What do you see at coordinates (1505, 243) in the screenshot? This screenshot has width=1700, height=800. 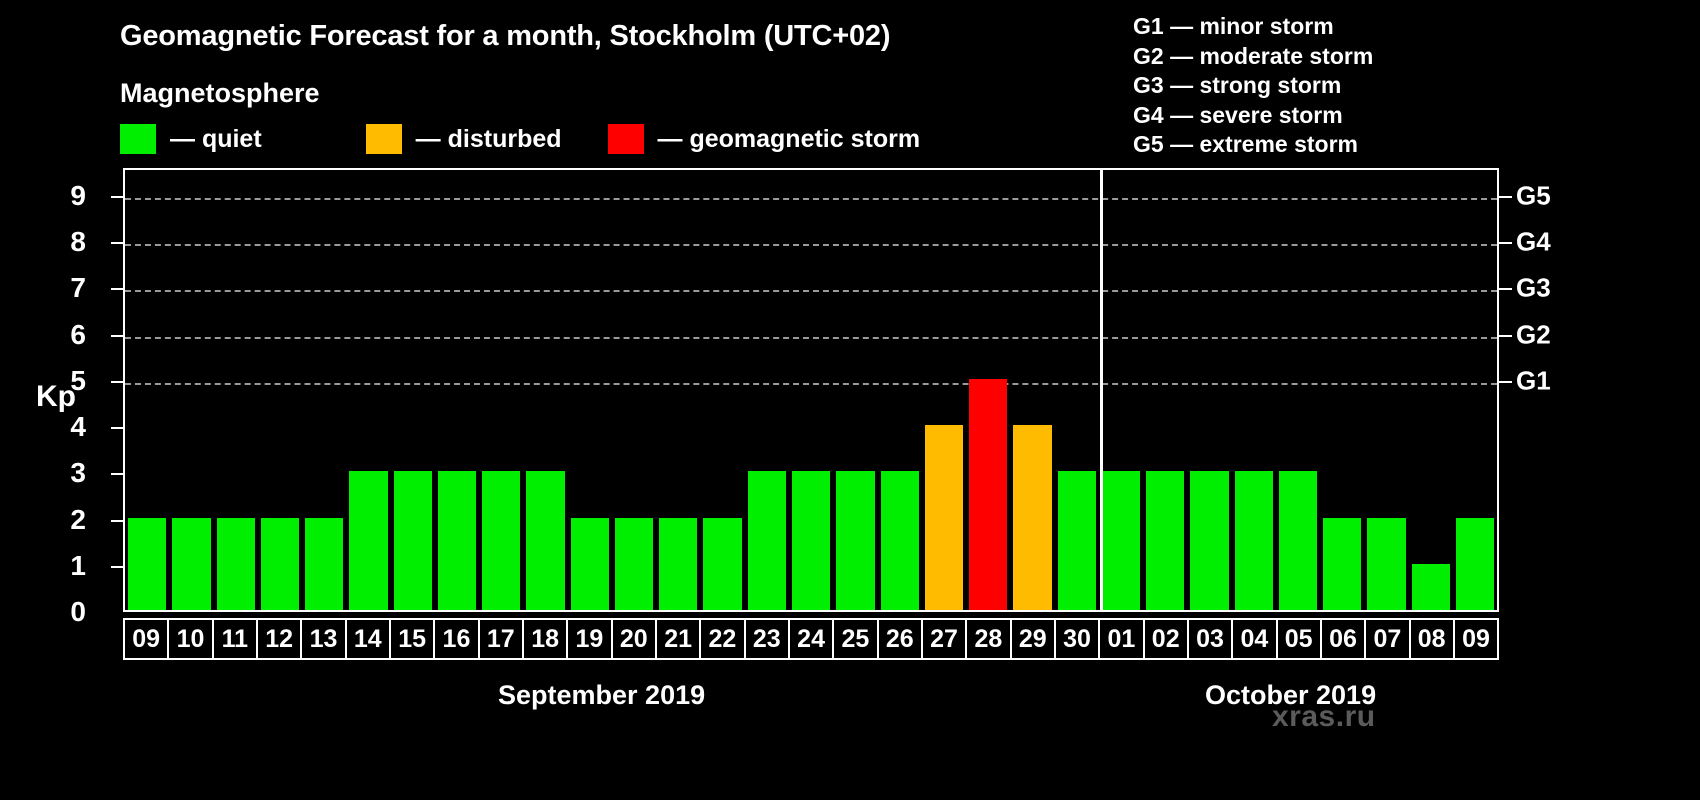 I see `g-tick-mark-G4` at bounding box center [1505, 243].